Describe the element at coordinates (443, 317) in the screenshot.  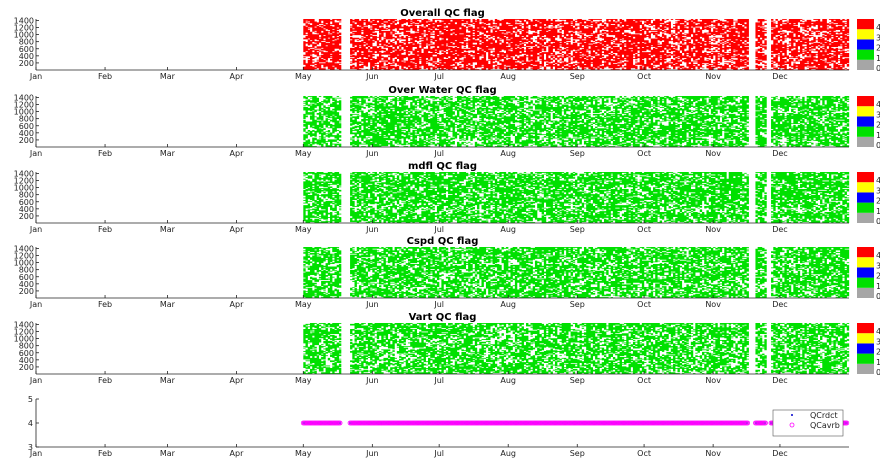
I see `panel-title: Vart QC flag` at that location.